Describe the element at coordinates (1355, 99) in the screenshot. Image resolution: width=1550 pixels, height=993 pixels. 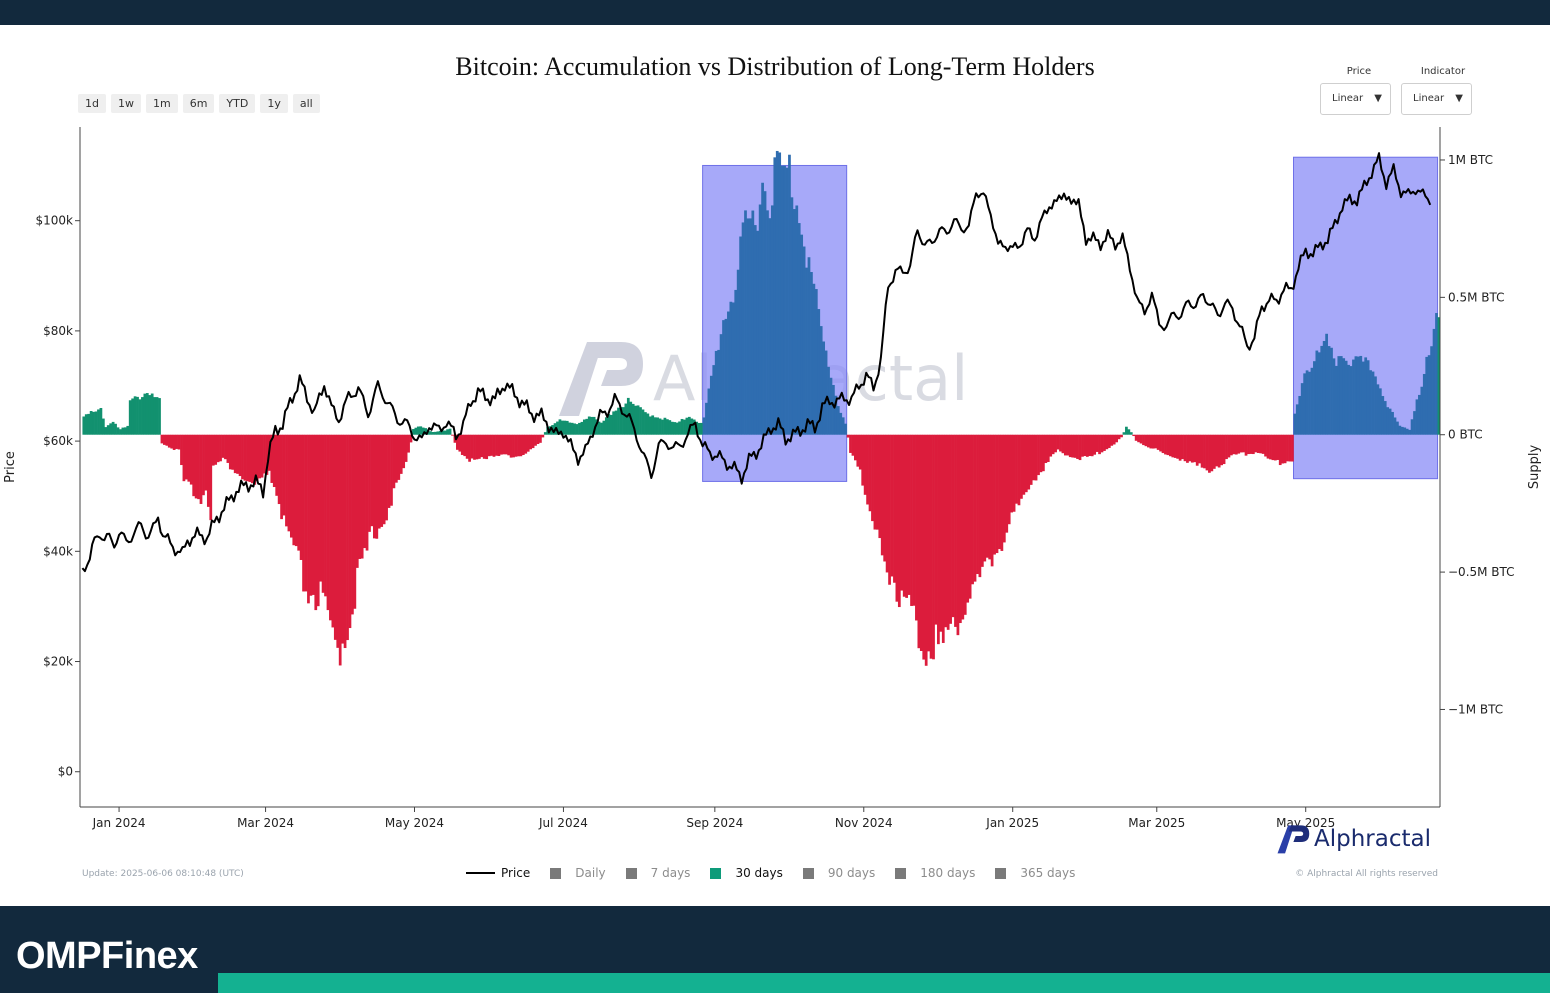
I see `price-scale-dropdown: Linear ▼` at that location.